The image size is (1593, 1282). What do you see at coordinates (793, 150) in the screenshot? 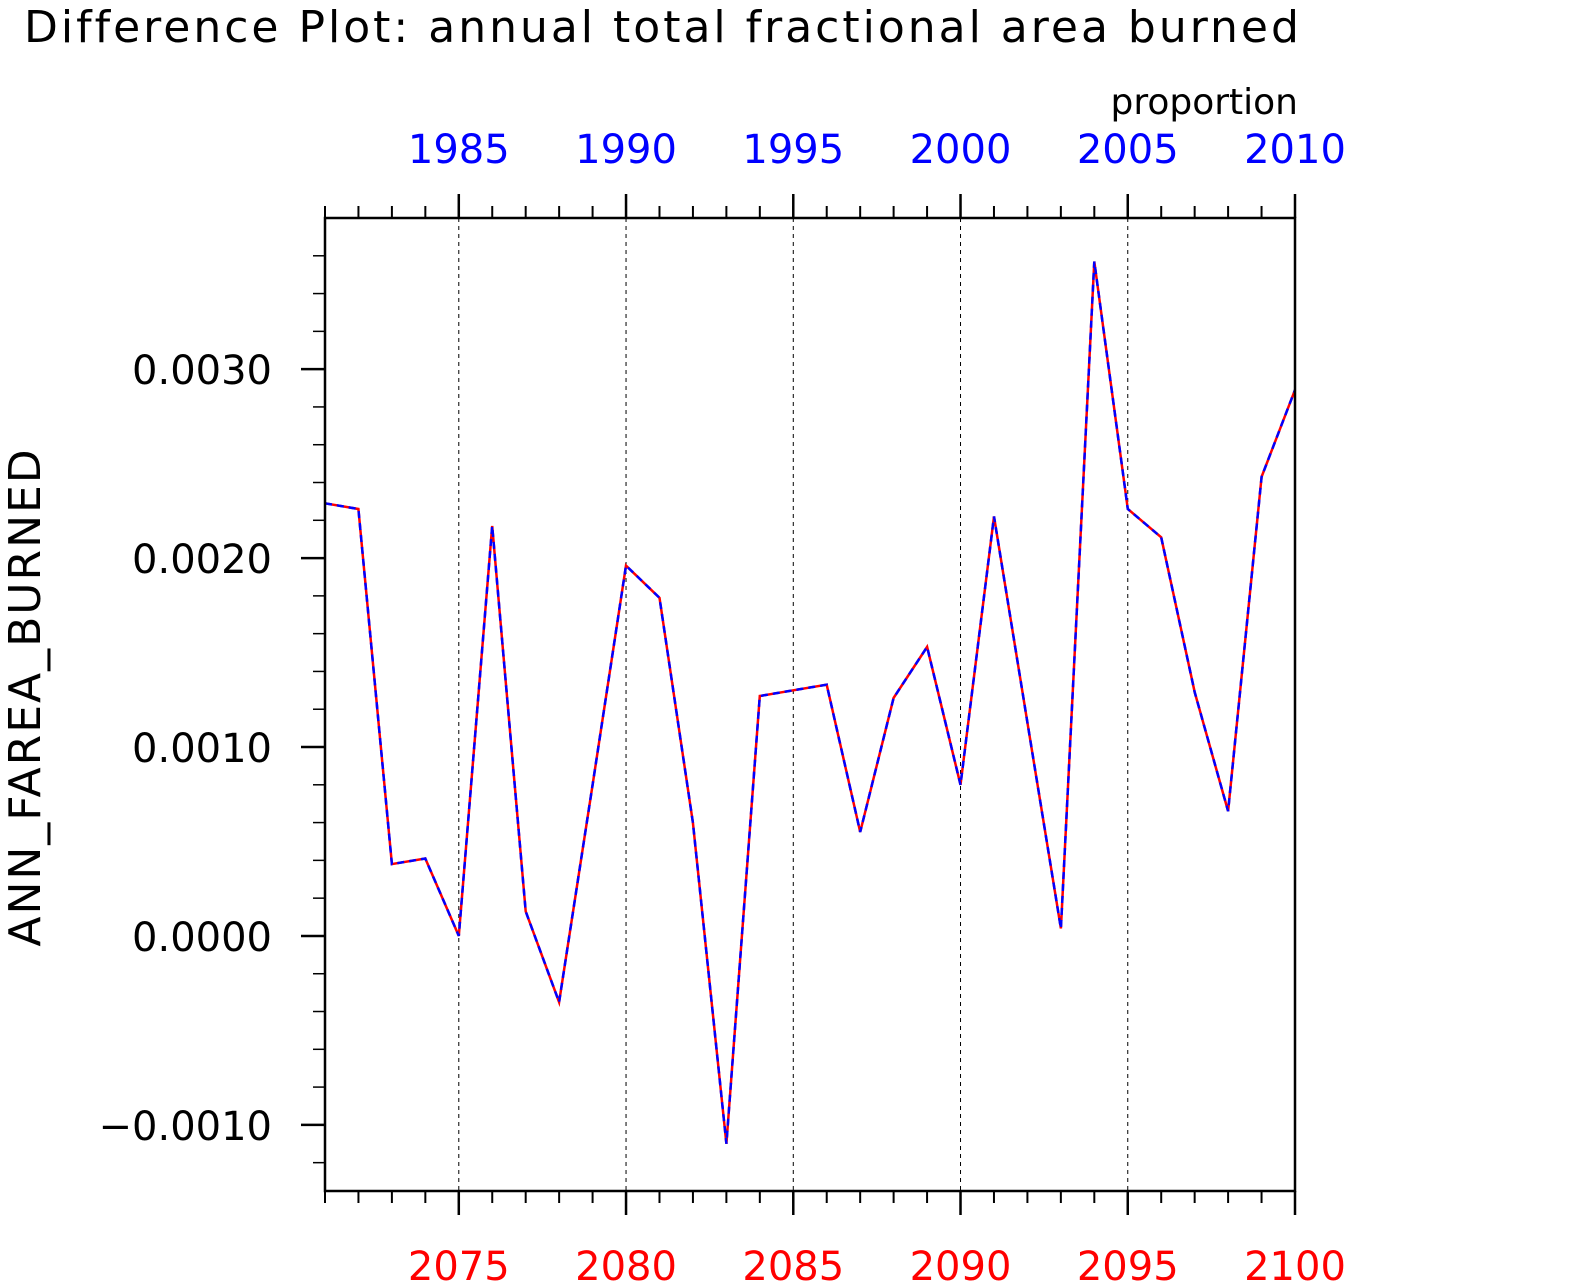
I see `top-x-tick-label: 1995` at bounding box center [793, 150].